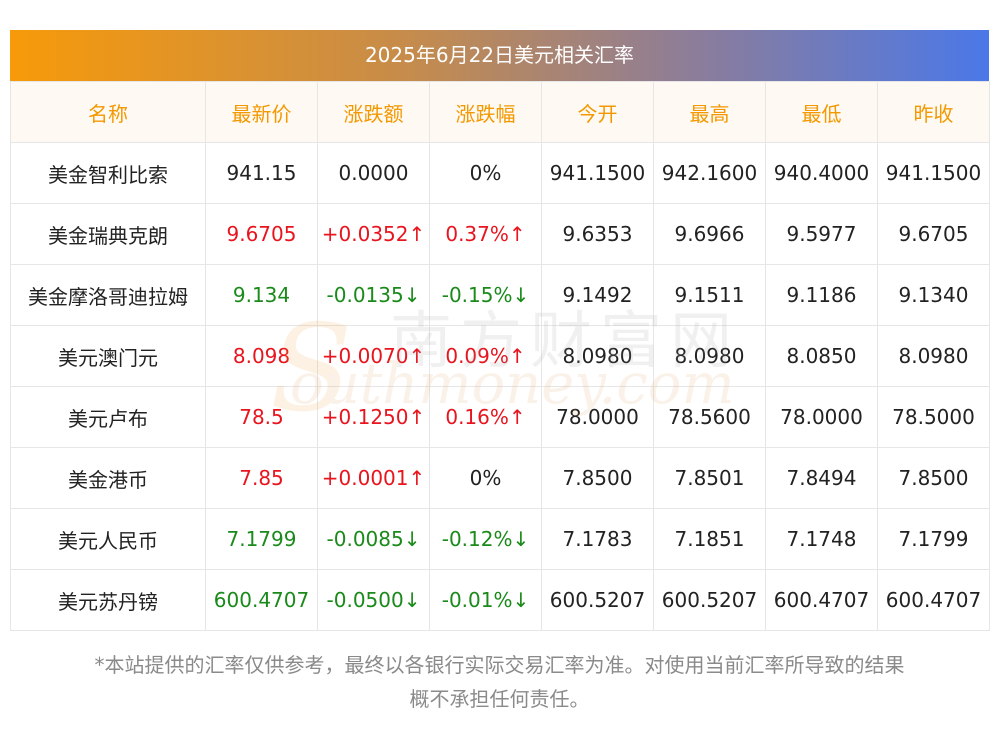  I want to click on cell-open: 600.5207, so click(597, 600).